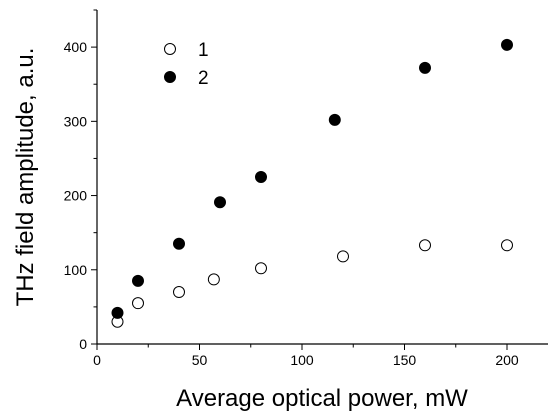 The height and width of the screenshot is (416, 555). Describe the element at coordinates (80, 180) in the screenshot. I see `y-axis-ticks: 0 100 200 300 400` at that location.